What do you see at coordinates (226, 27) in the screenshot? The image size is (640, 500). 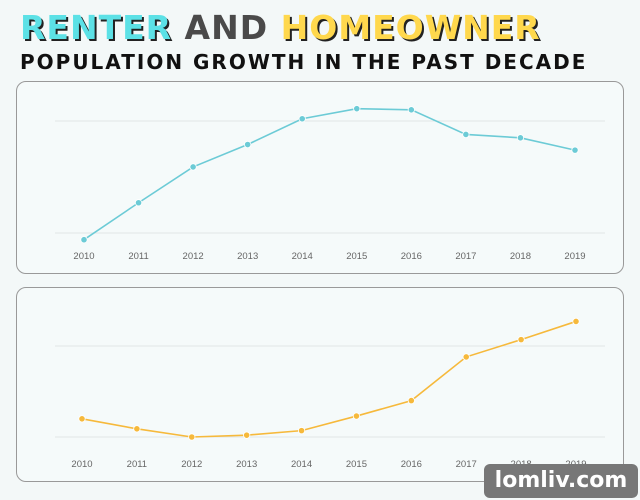 I see `title-and: AND` at bounding box center [226, 27].